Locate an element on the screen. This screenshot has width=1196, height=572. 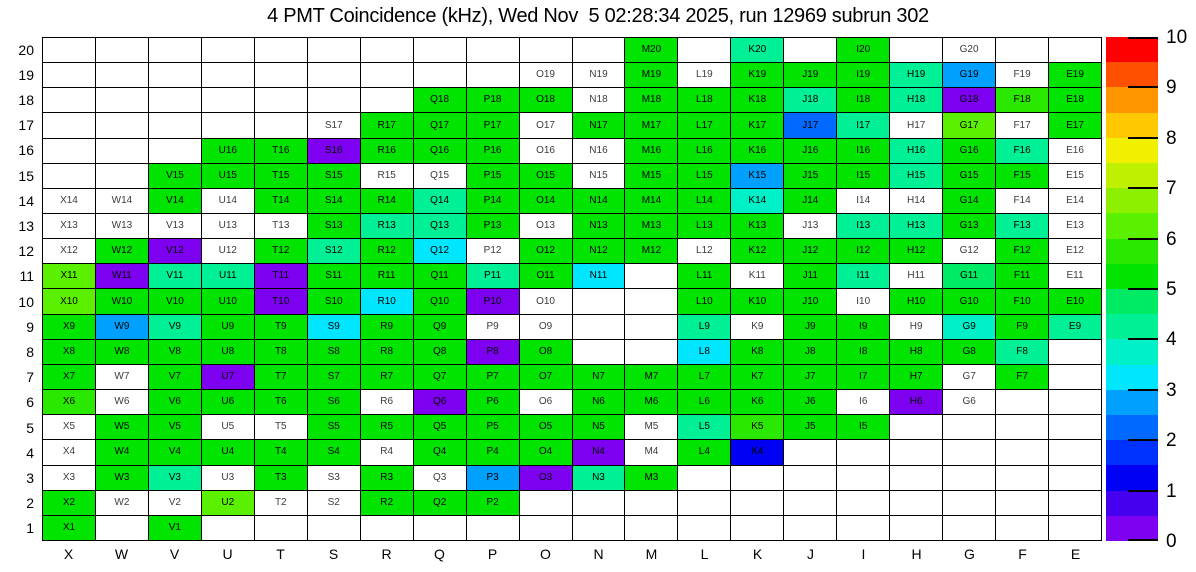
cell-label: R10 is located at coordinates (386, 301).